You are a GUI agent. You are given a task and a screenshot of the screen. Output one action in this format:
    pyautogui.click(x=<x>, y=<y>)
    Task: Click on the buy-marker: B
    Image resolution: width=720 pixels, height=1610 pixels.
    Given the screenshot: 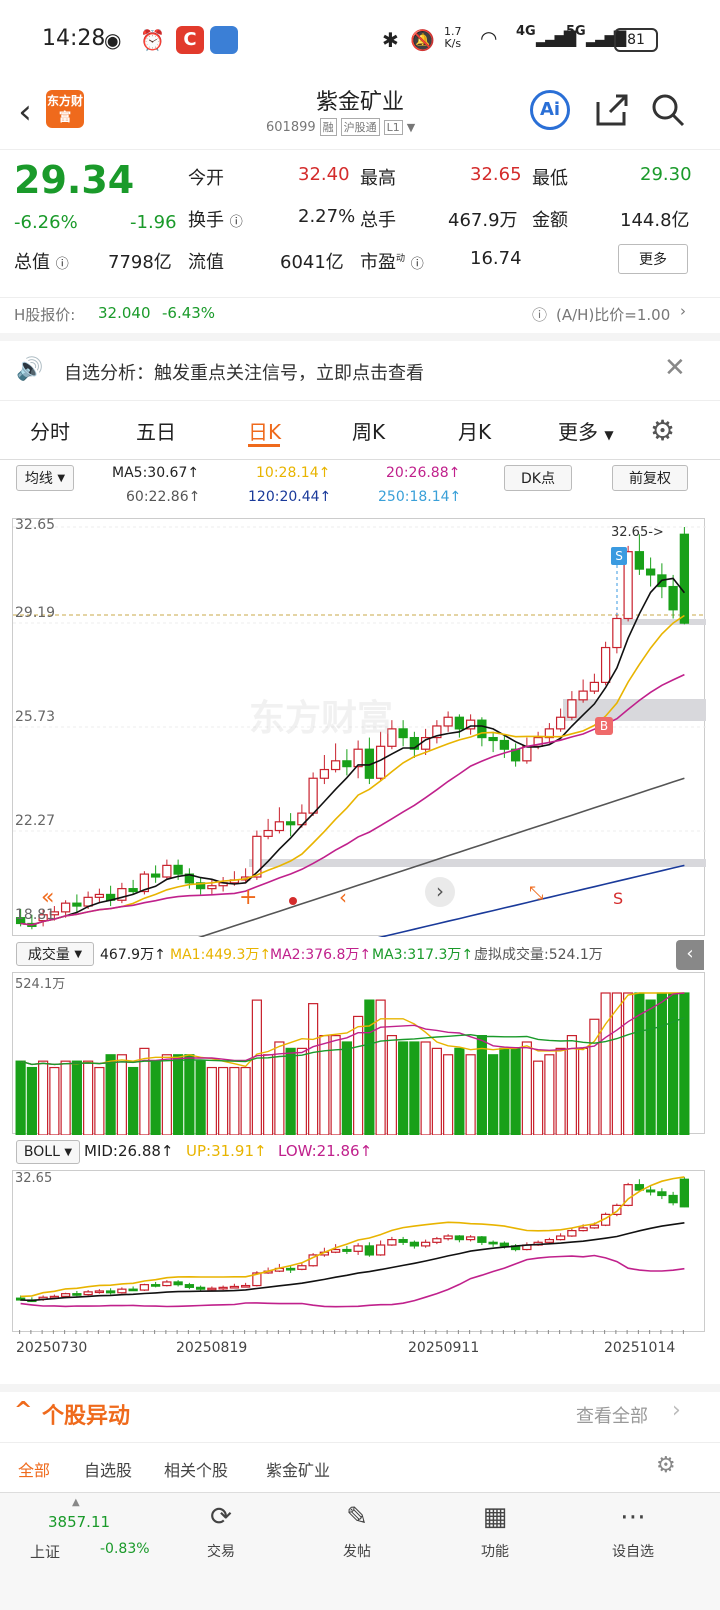 What is the action you would take?
    pyautogui.click(x=604, y=726)
    